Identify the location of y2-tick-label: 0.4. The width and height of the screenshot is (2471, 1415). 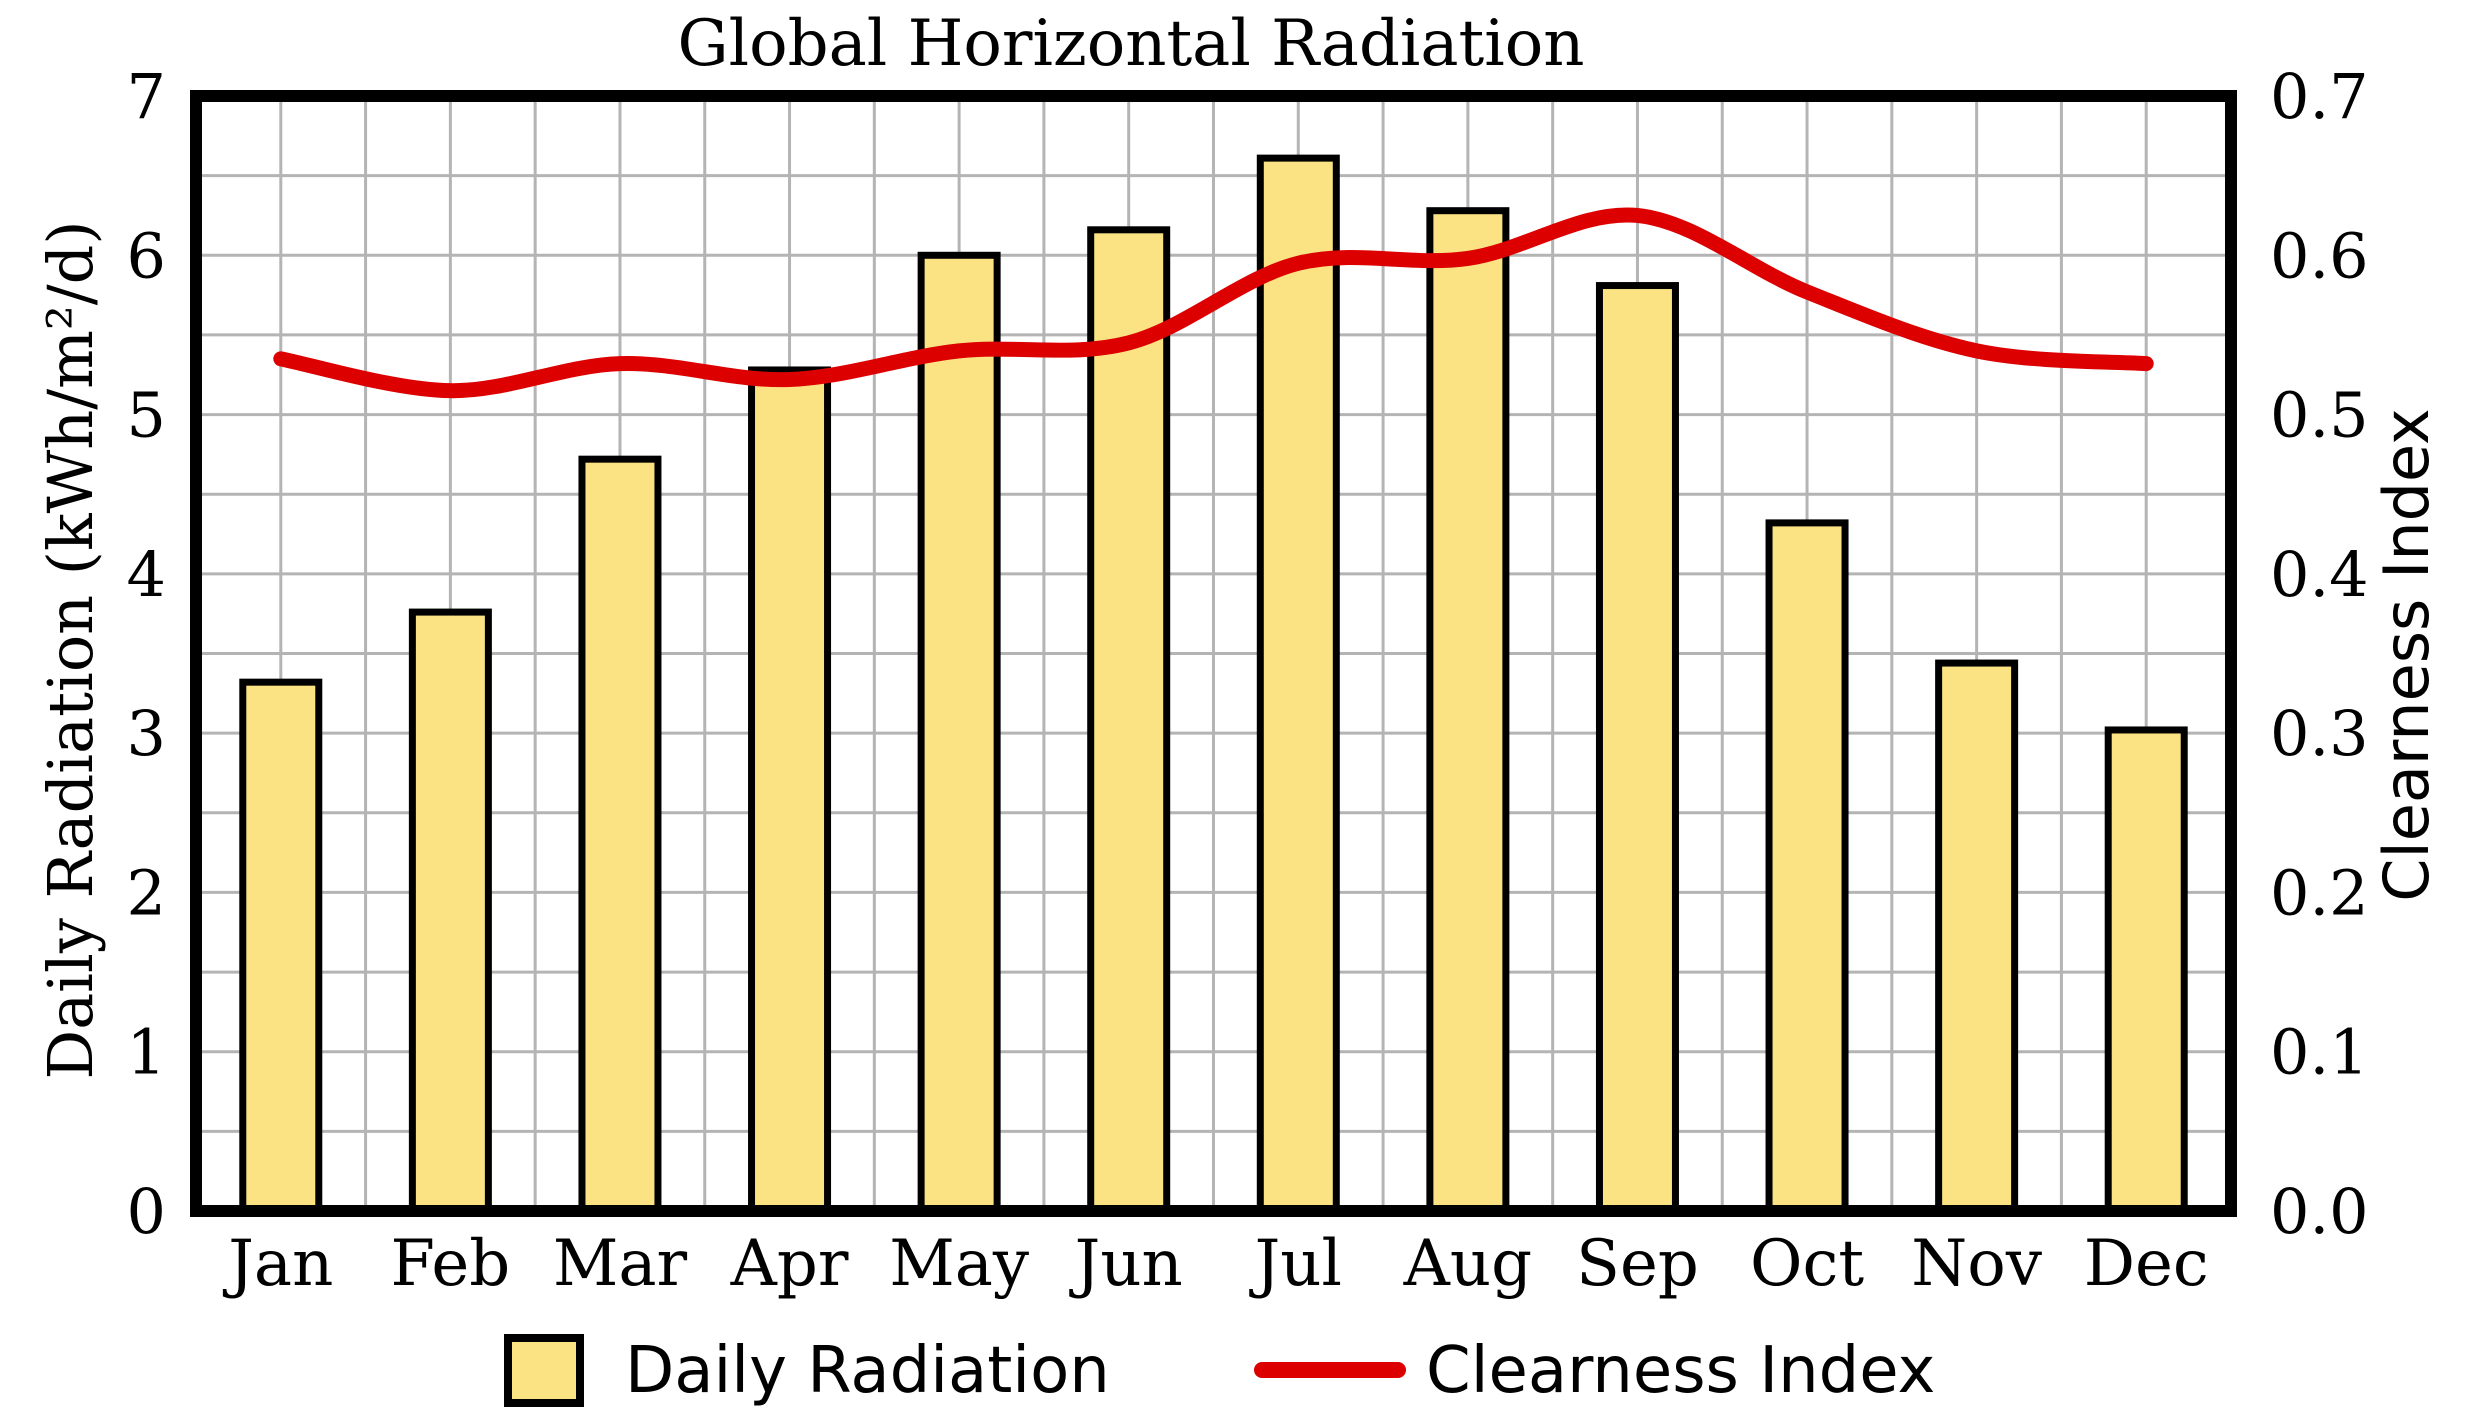
(2319, 574).